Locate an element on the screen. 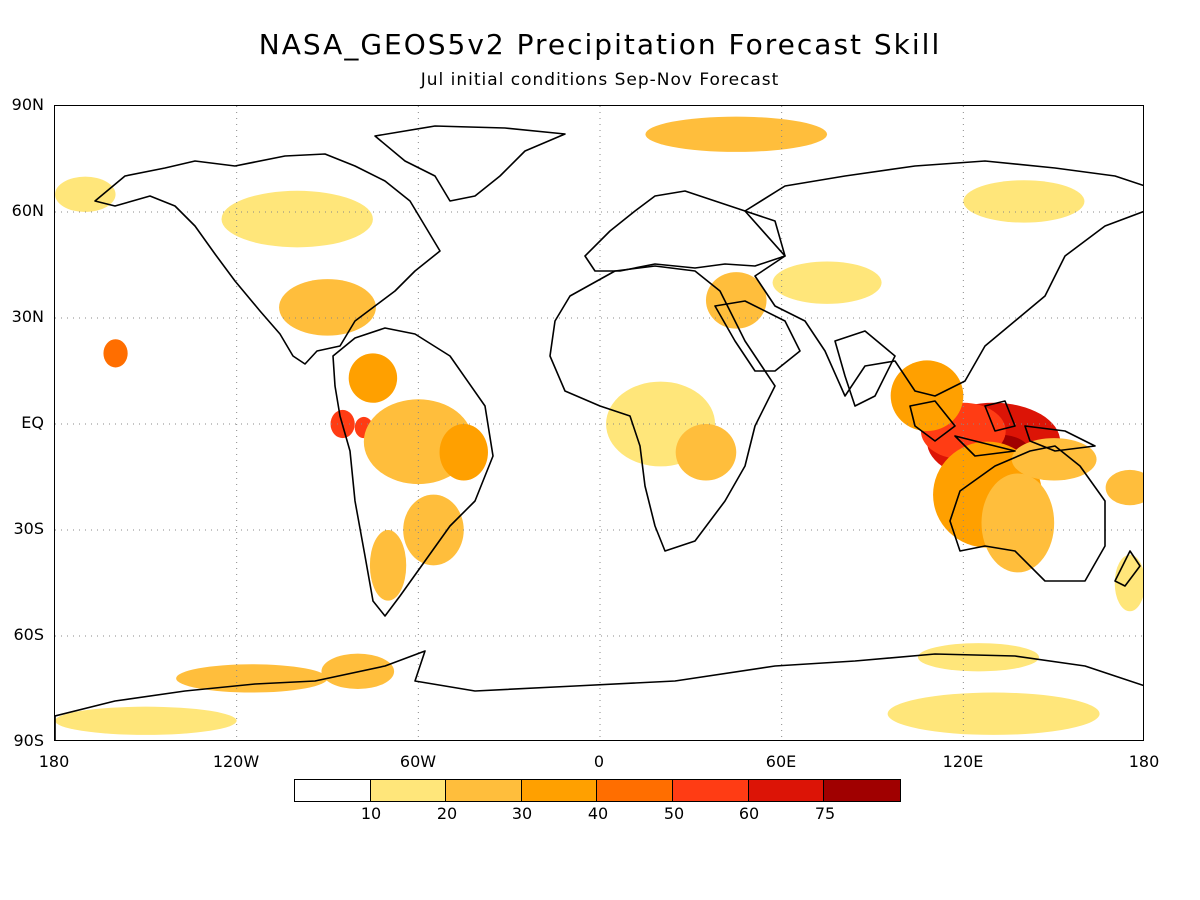  lon-label: 60W is located at coordinates (418, 761).